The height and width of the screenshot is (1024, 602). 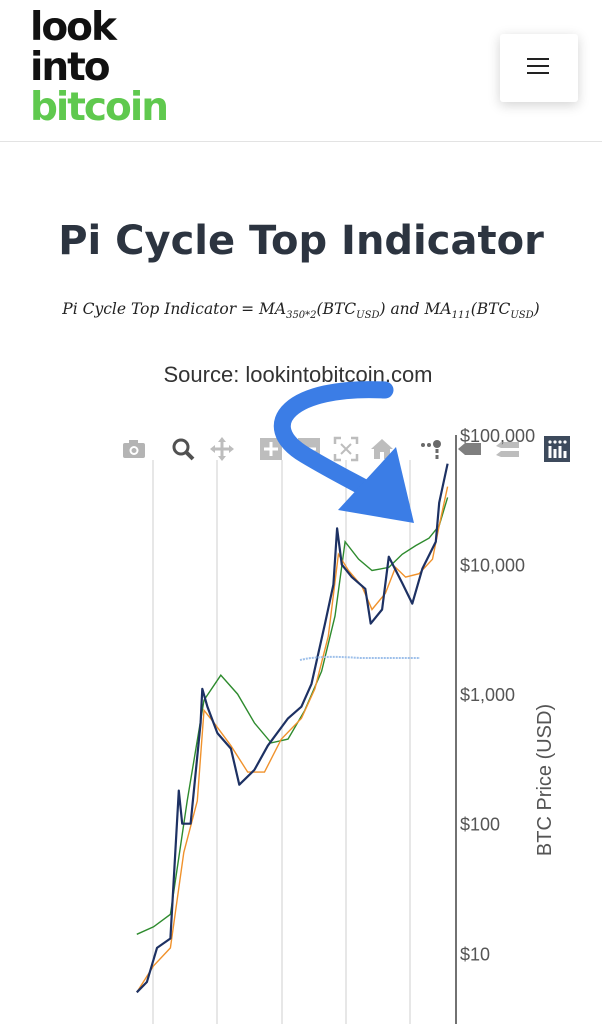 I want to click on plotly-logo-icon, so click(x=557, y=449).